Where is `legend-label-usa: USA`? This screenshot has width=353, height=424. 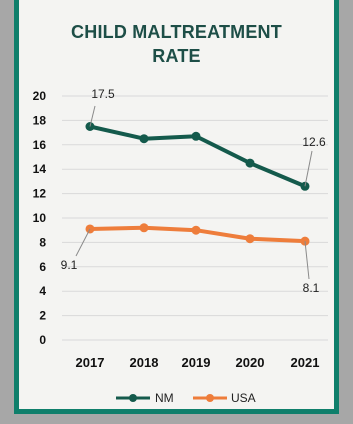
legend-label-usa: USA is located at coordinates (243, 398).